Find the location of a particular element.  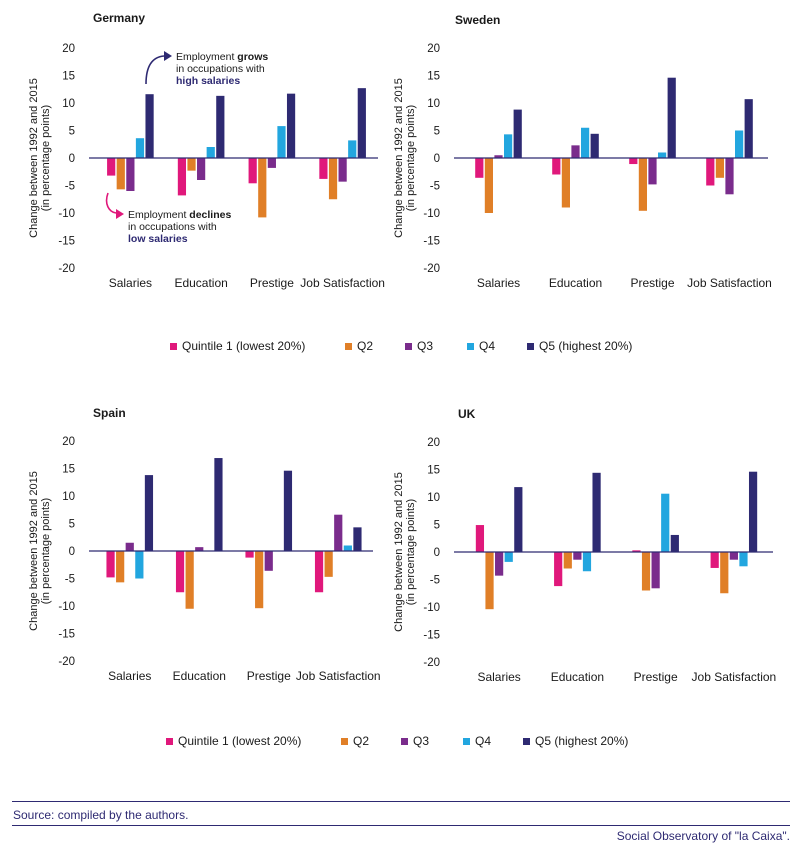

footer-divider-bottom is located at coordinates (401, 825).